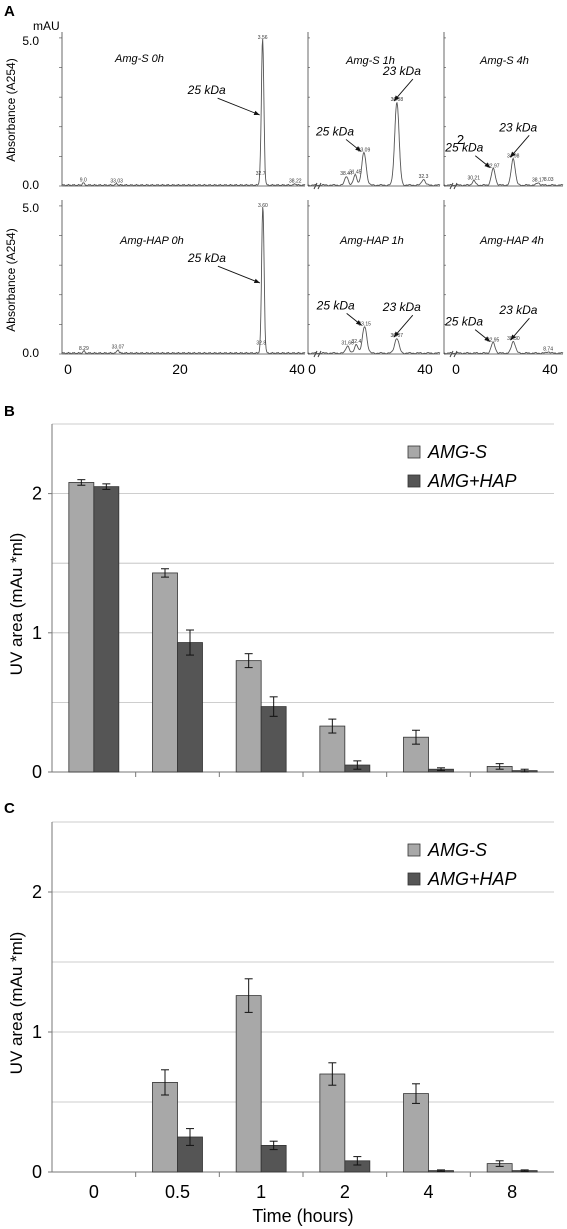 Image resolution: width=567 pixels, height=1229 pixels. Describe the element at coordinates (370, 61) in the screenshot. I see `chromatogram-title: Amg-S 1h` at that location.